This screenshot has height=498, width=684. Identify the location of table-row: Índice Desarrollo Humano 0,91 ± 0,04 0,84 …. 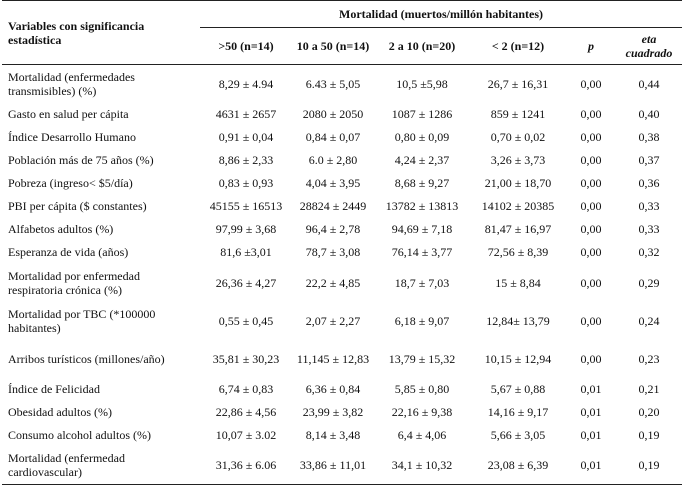
(342, 137).